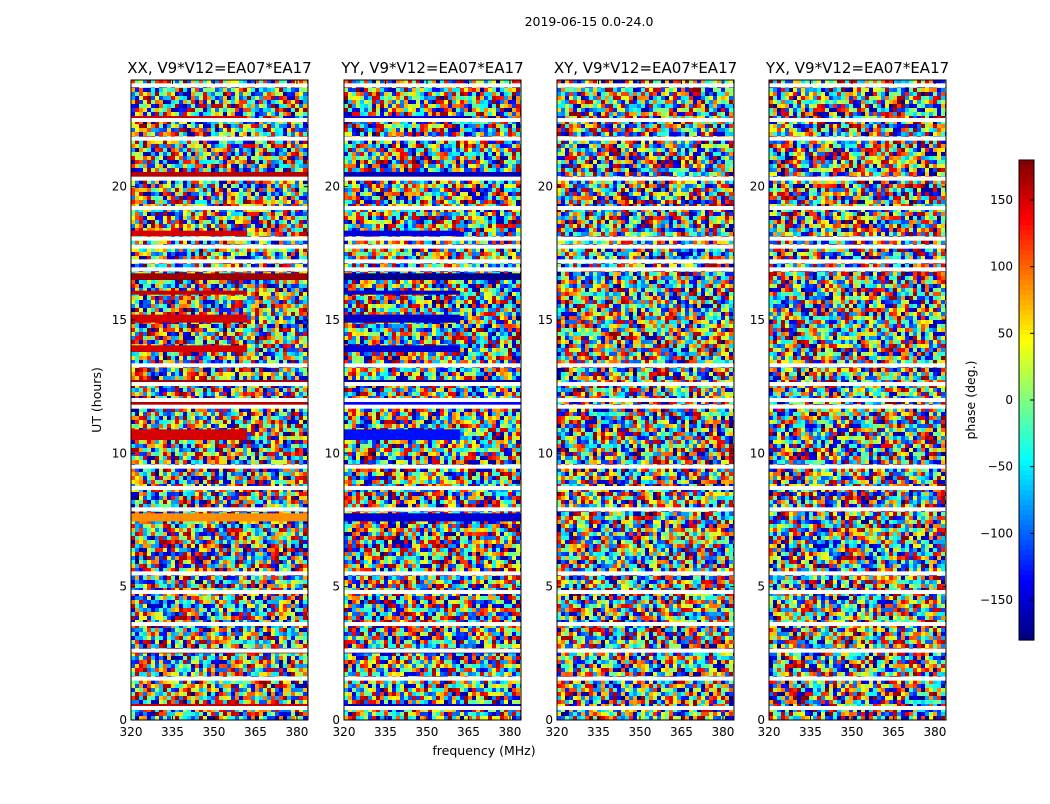  Describe the element at coordinates (1001, 200) in the screenshot. I see `colorbar-tick-label: 150` at that location.